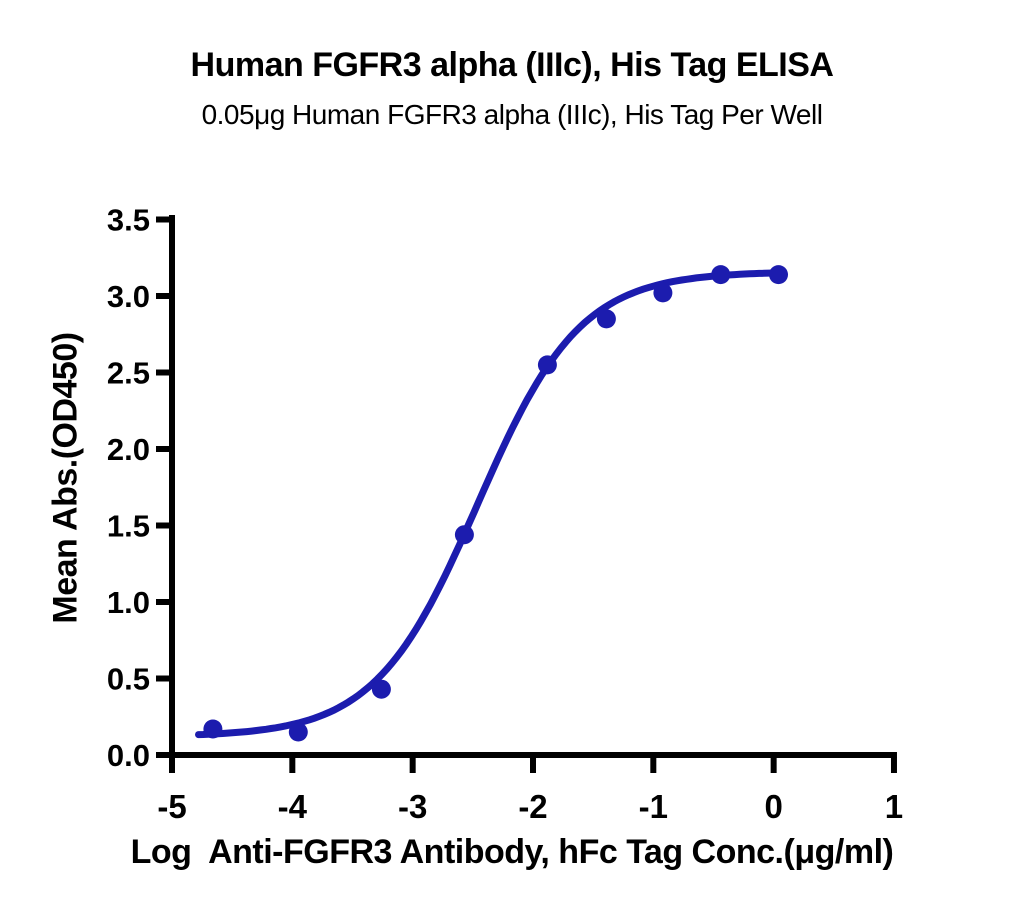  Describe the element at coordinates (171, 806) in the screenshot. I see `x-tick-label: -5` at that location.